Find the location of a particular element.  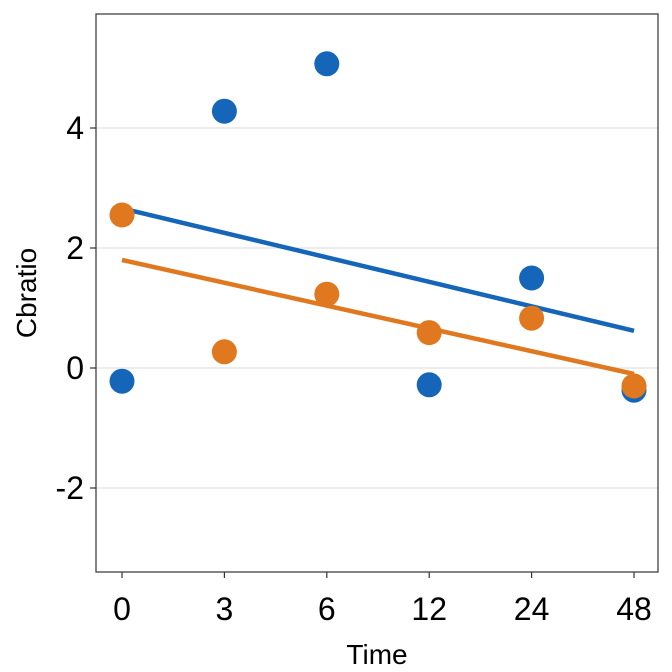

x-tick-label: 6 is located at coordinates (327, 609).